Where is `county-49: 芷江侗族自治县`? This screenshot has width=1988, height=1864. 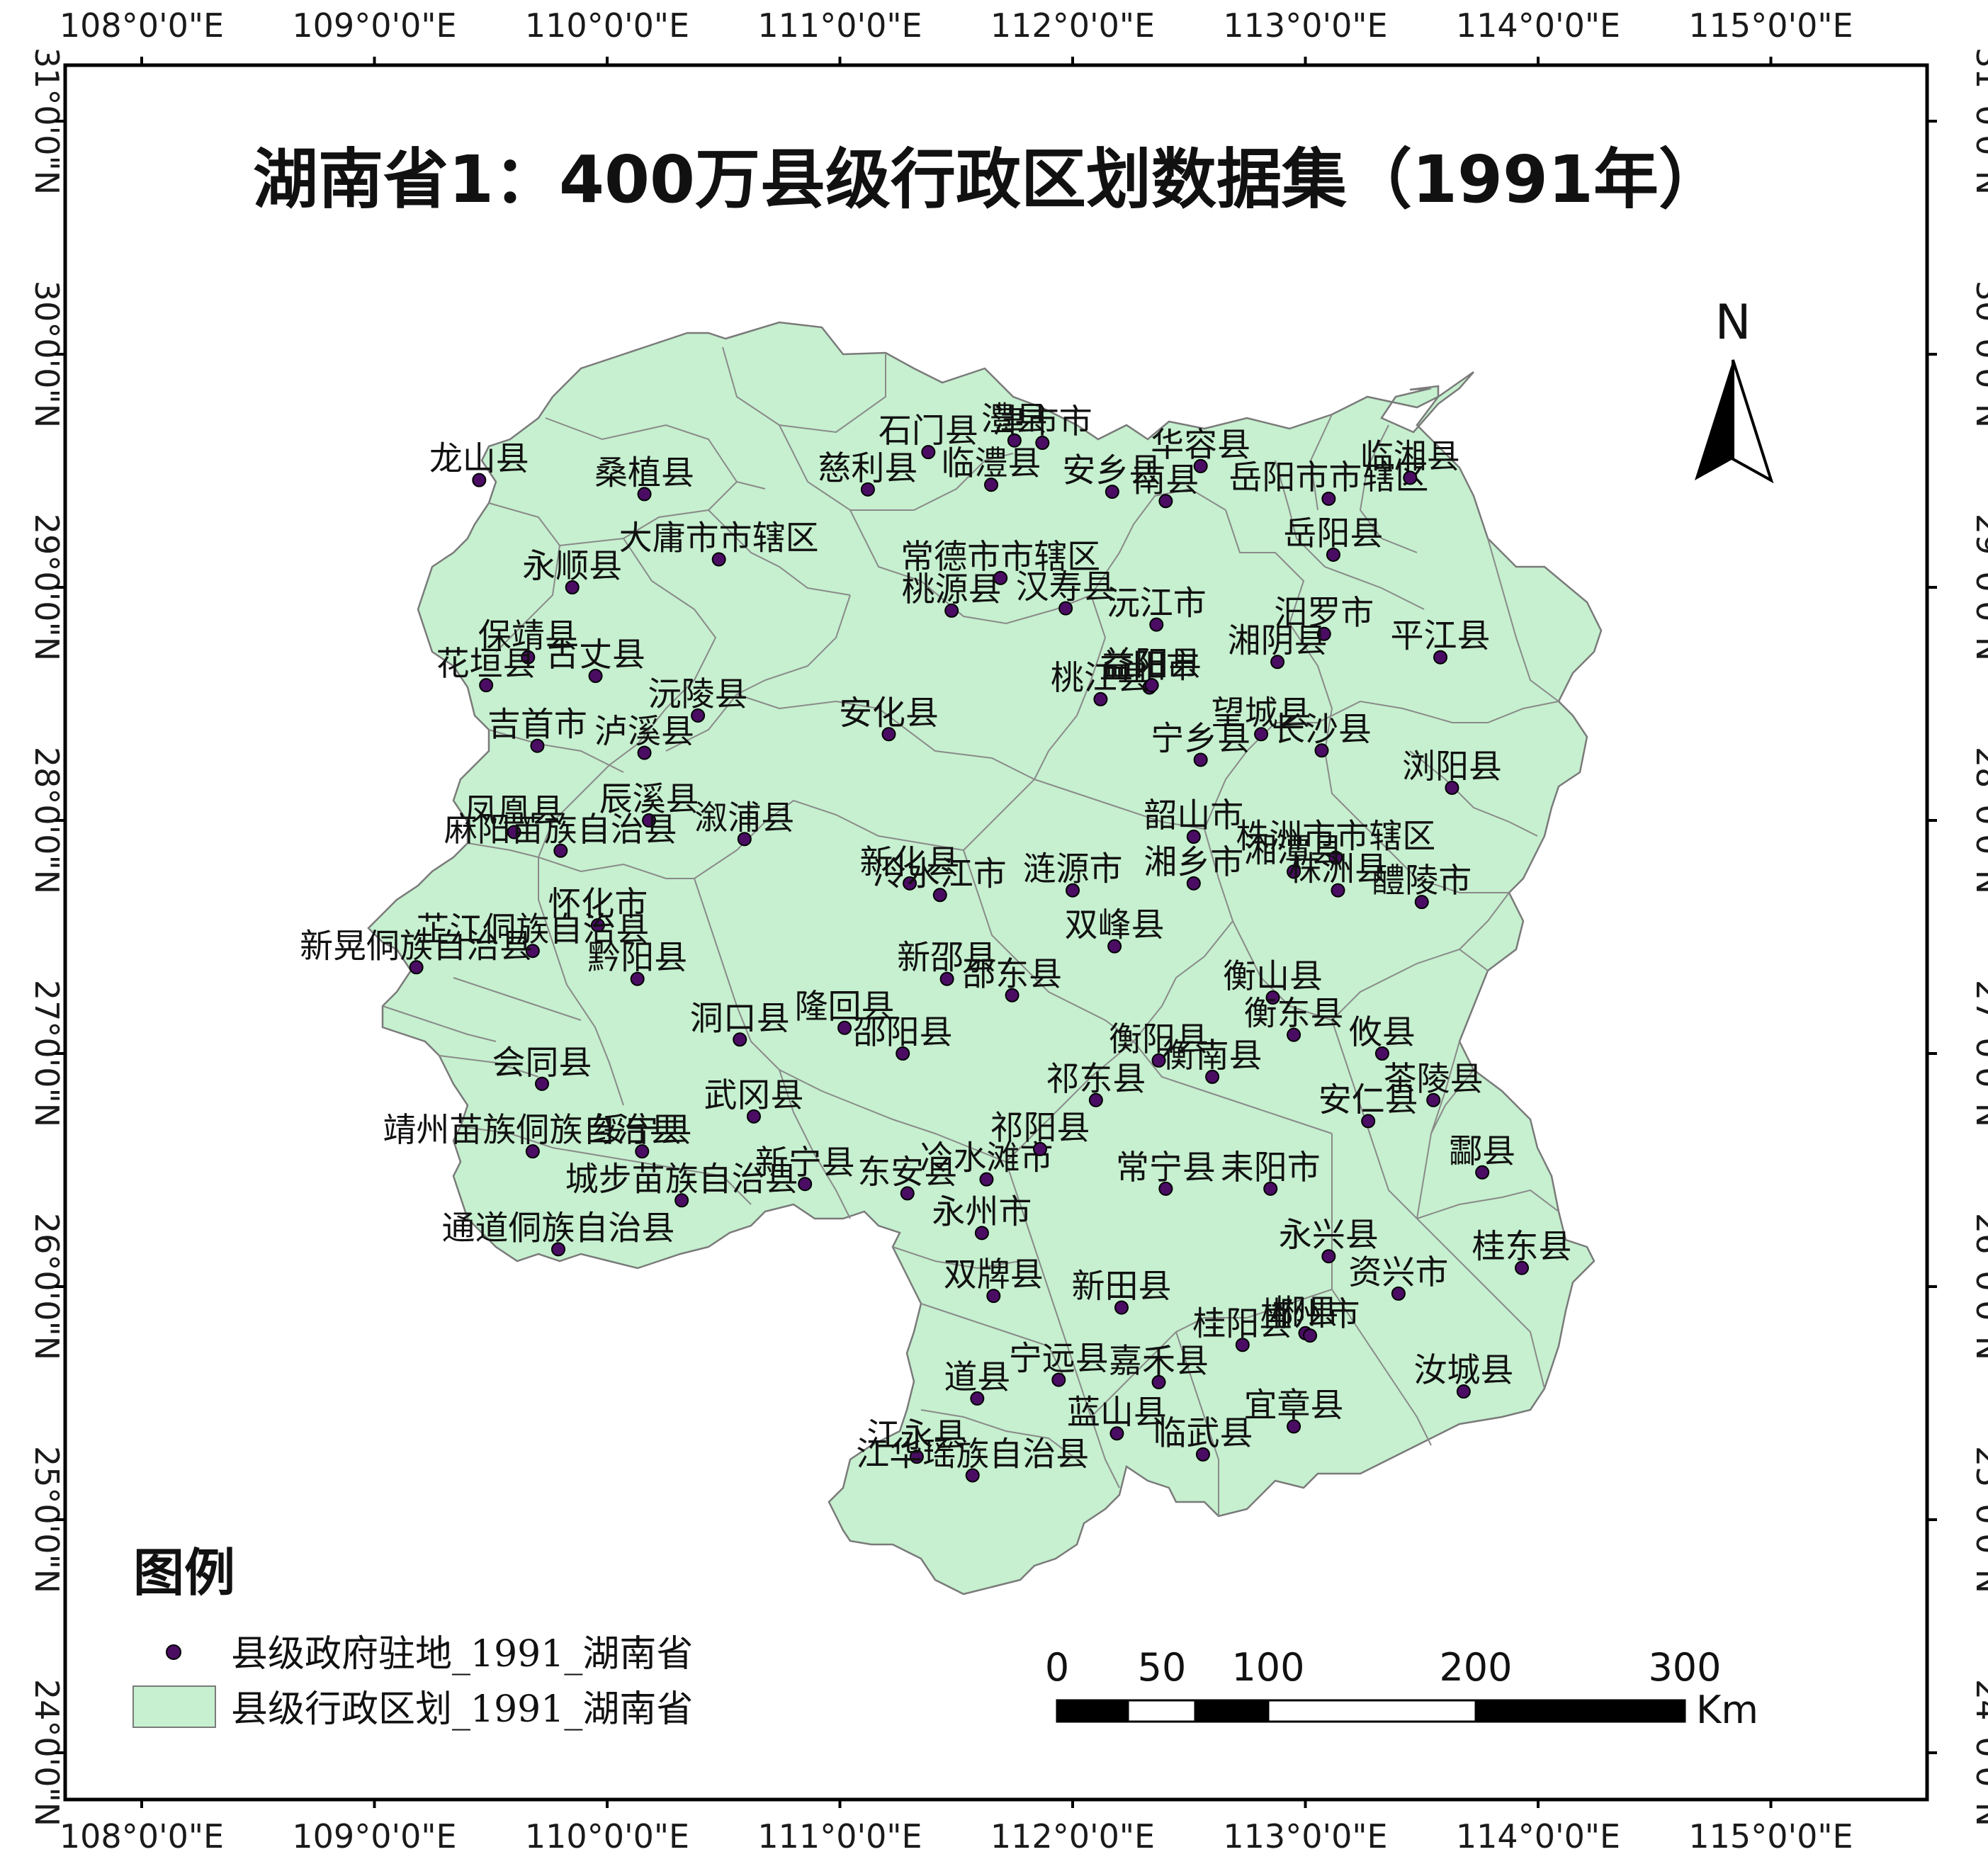
county-49: 芷江侗族自治县 is located at coordinates (532, 934).